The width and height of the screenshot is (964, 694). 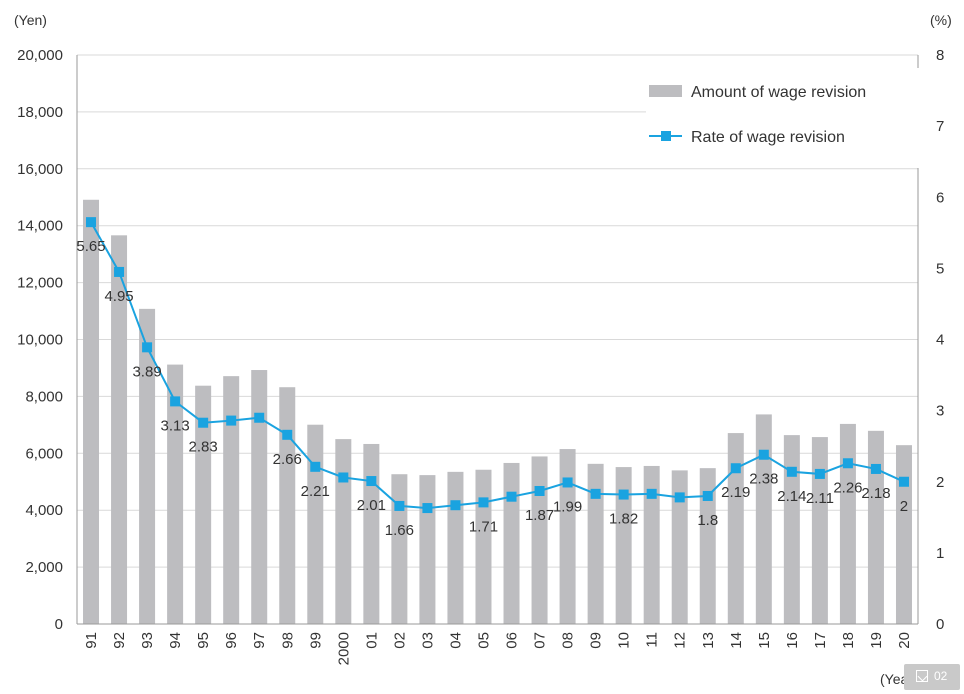 I want to click on x-tick-label: 01, so click(x=371, y=640).